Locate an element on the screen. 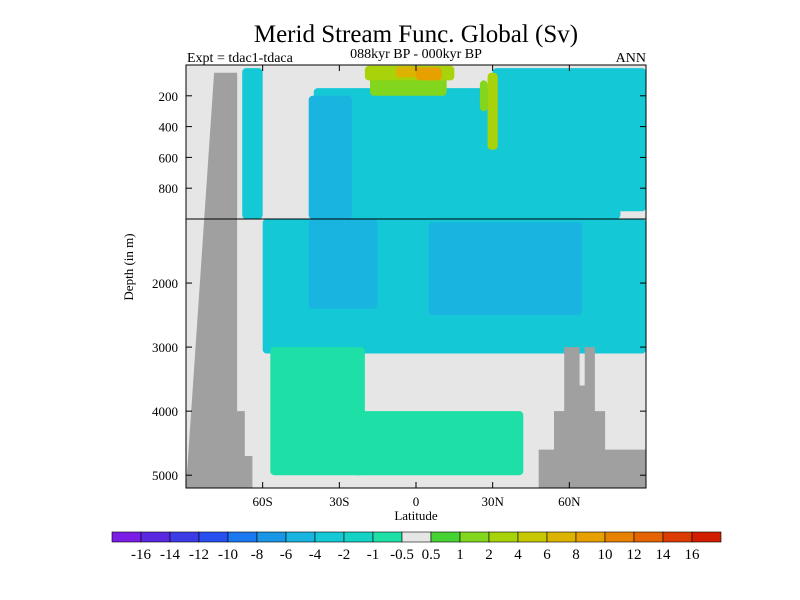 This screenshot has width=800, height=600. colorbar-label: 14 is located at coordinates (664, 555).